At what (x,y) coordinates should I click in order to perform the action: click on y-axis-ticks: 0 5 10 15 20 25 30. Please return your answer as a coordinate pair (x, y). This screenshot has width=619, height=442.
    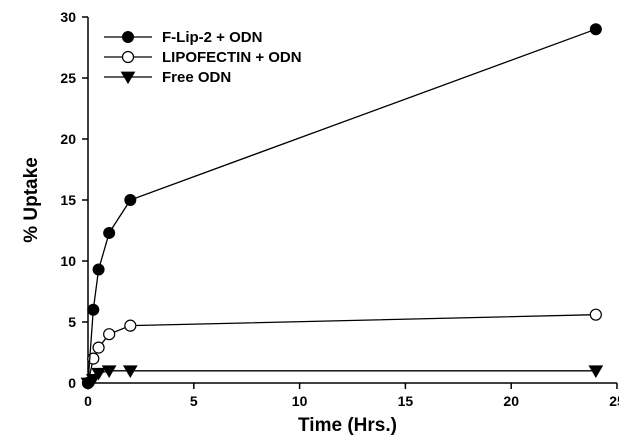
    Looking at the image, I should click on (74, 200).